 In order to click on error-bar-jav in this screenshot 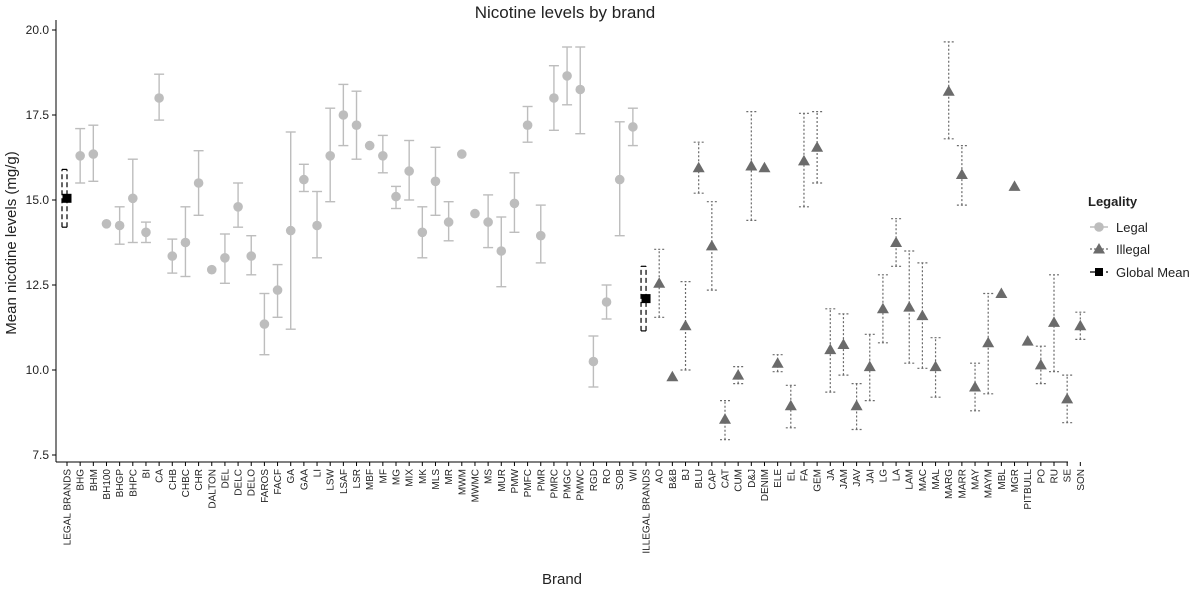, I will do `click(856, 407)`.